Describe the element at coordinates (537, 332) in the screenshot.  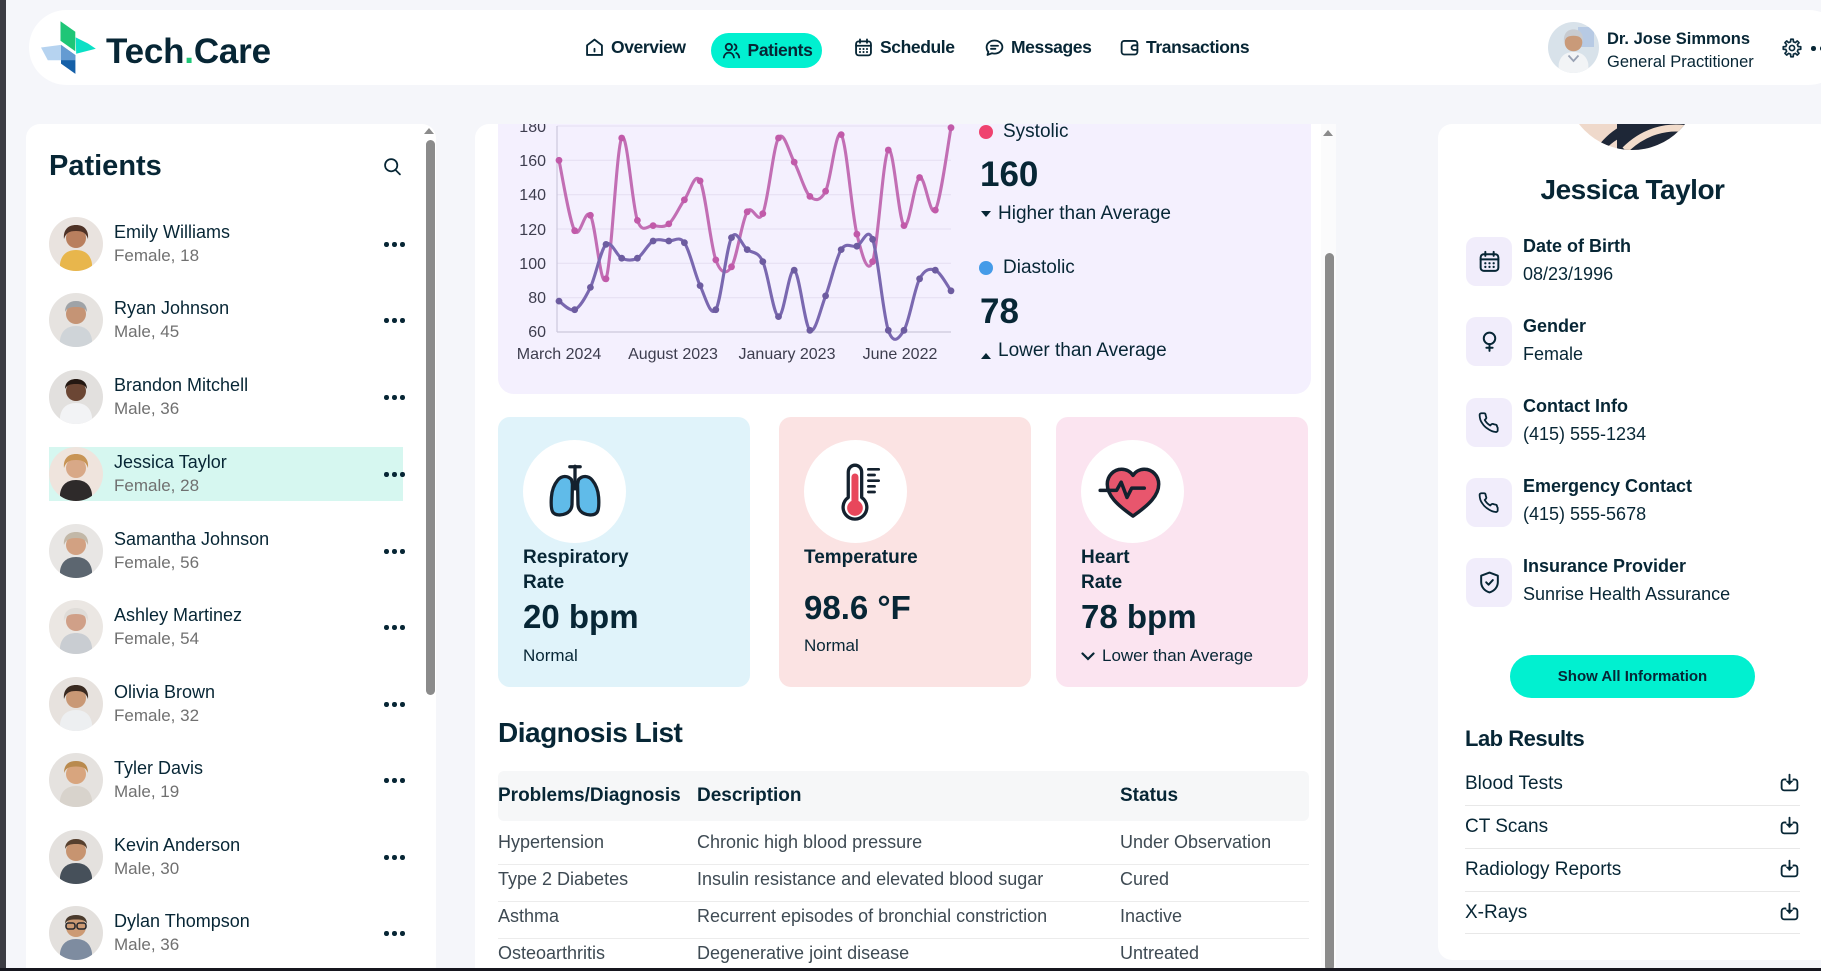
I see `svg-text: 60` at that location.